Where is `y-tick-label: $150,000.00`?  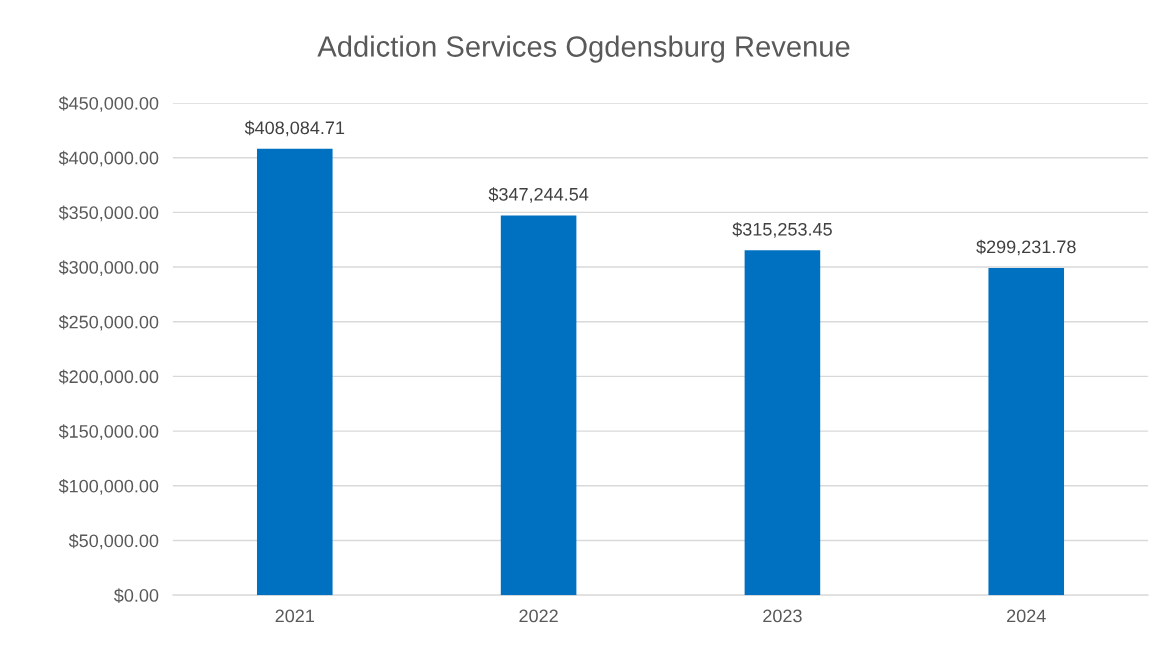
y-tick-label: $150,000.00 is located at coordinates (108, 432).